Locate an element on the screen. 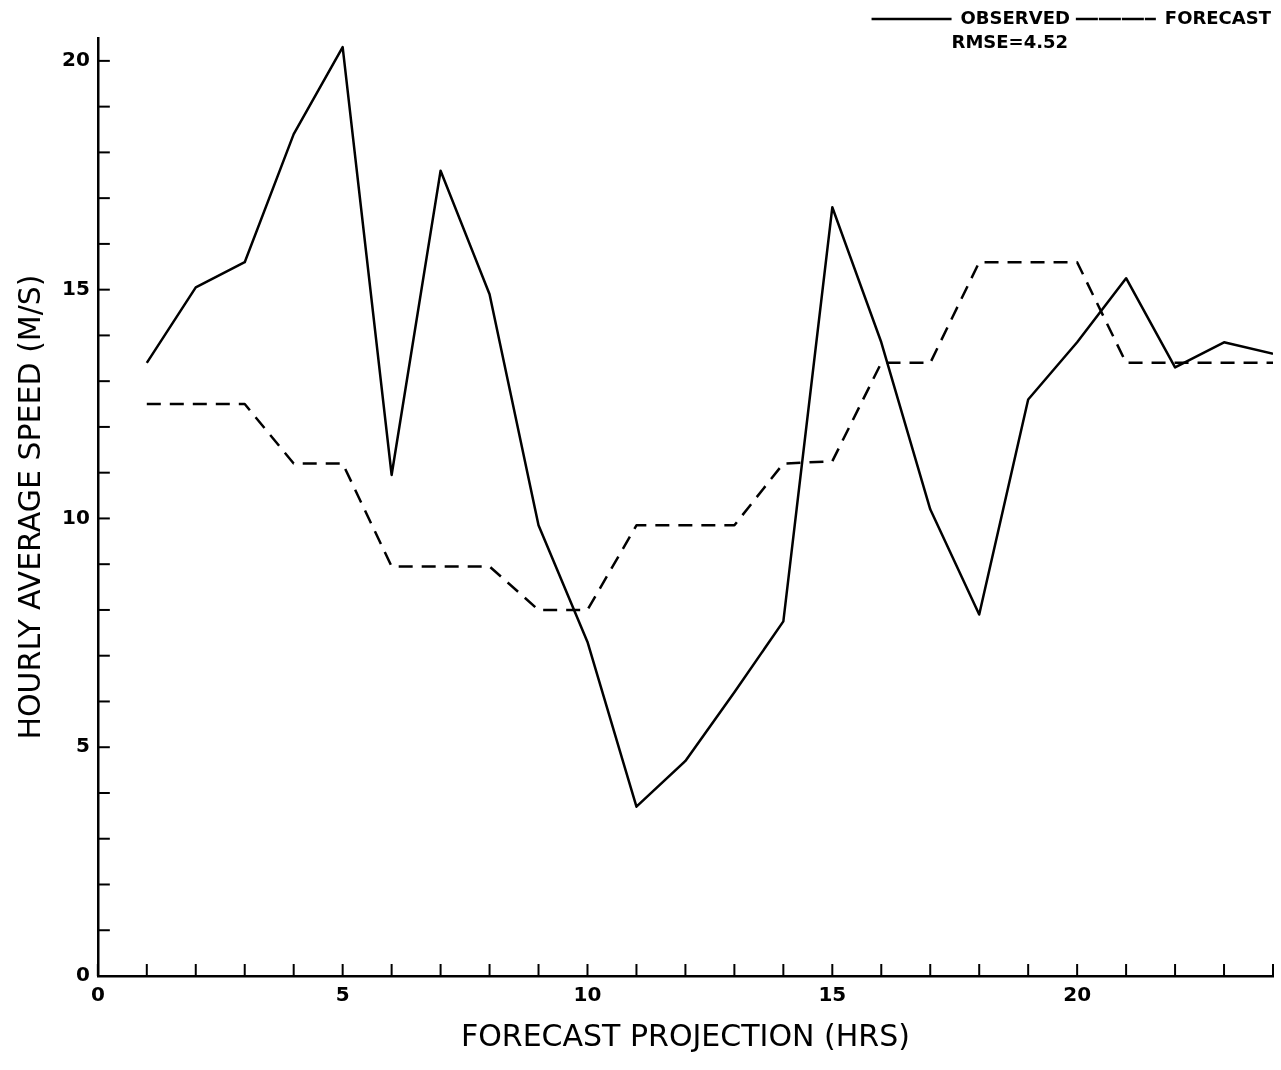 The image size is (1281, 1070). y-tick-label: 5 is located at coordinates (82, 745).